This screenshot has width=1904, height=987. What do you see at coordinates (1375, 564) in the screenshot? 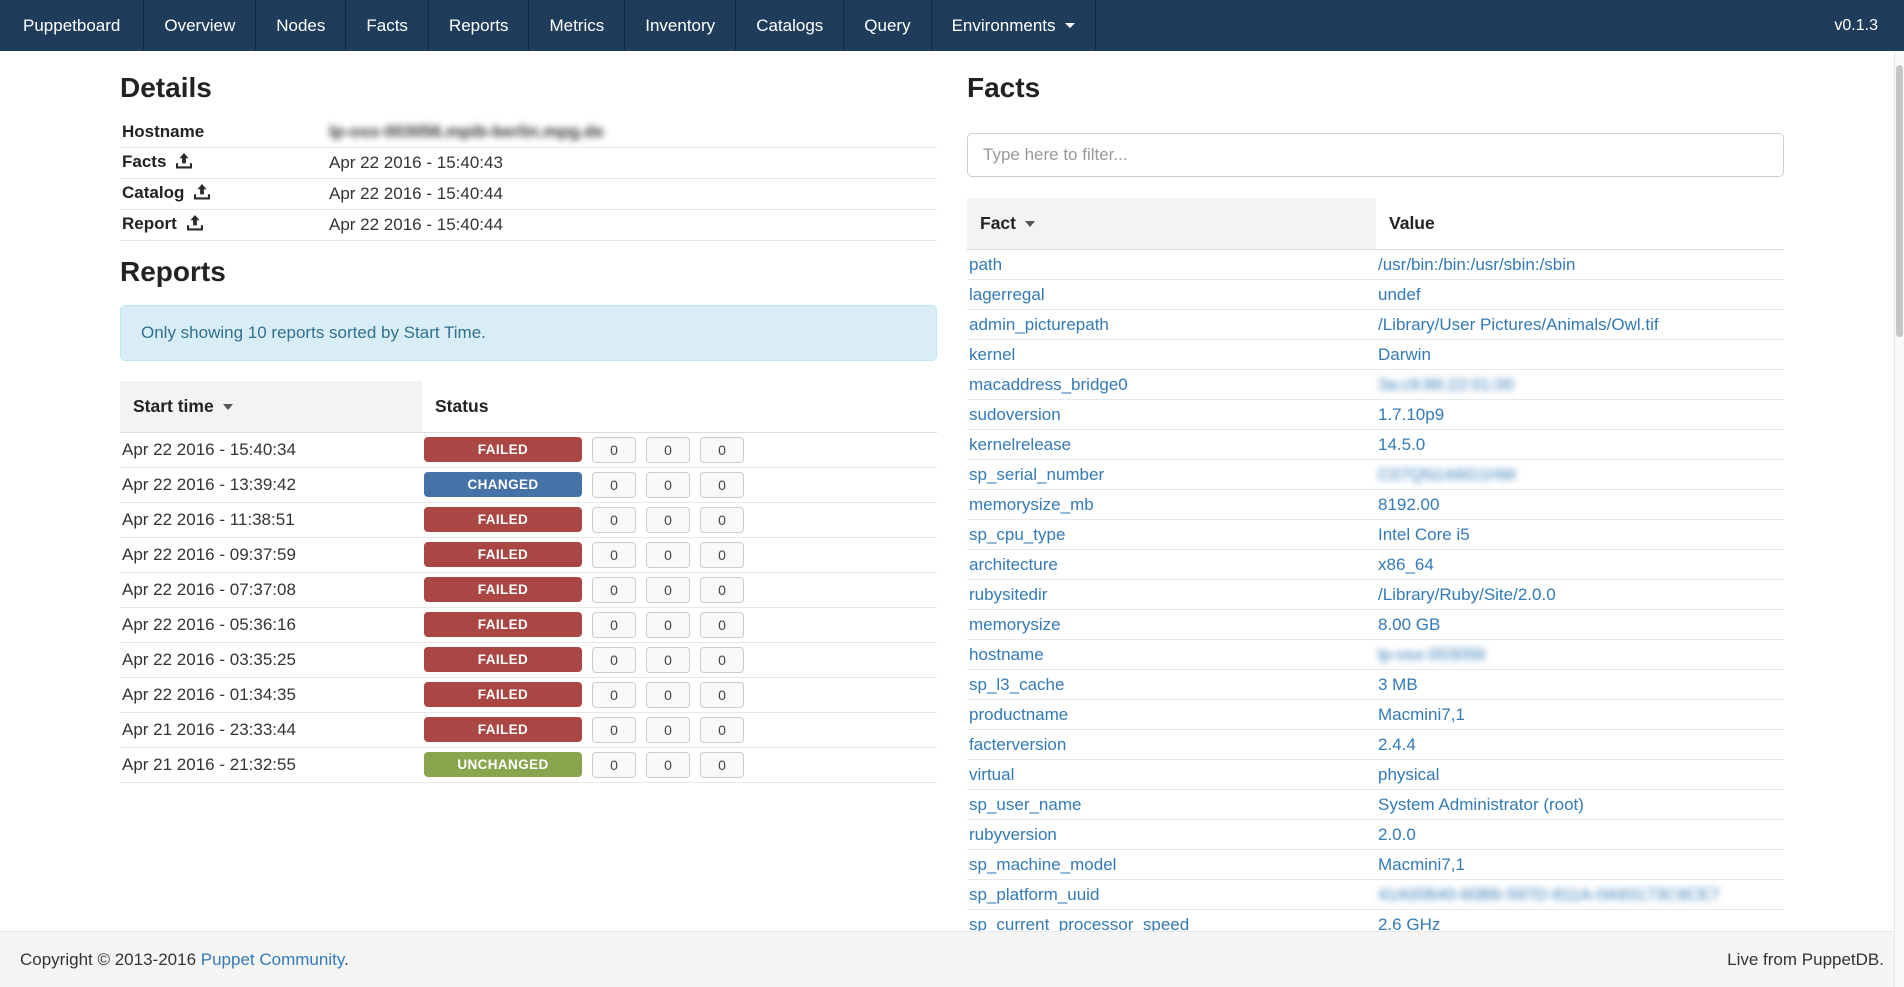
I see `fact-row: architecture x86_64` at bounding box center [1375, 564].